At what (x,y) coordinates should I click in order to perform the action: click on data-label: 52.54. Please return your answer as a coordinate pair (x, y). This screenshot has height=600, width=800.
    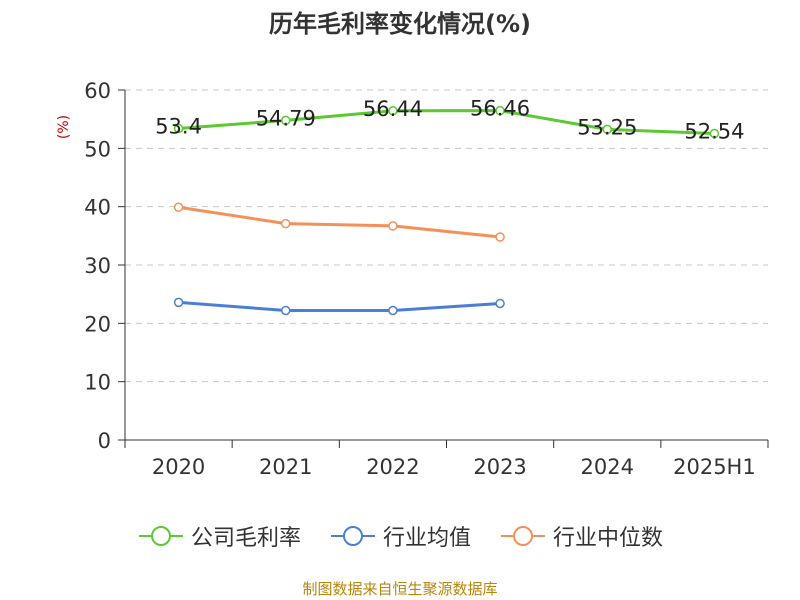
    Looking at the image, I should click on (714, 132).